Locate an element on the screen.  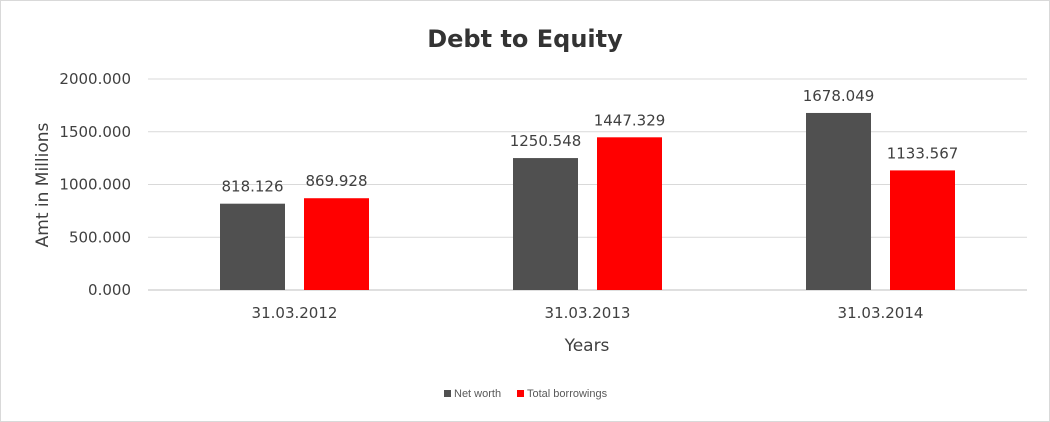
x-tick-label: 31.03.2013 is located at coordinates (588, 313).